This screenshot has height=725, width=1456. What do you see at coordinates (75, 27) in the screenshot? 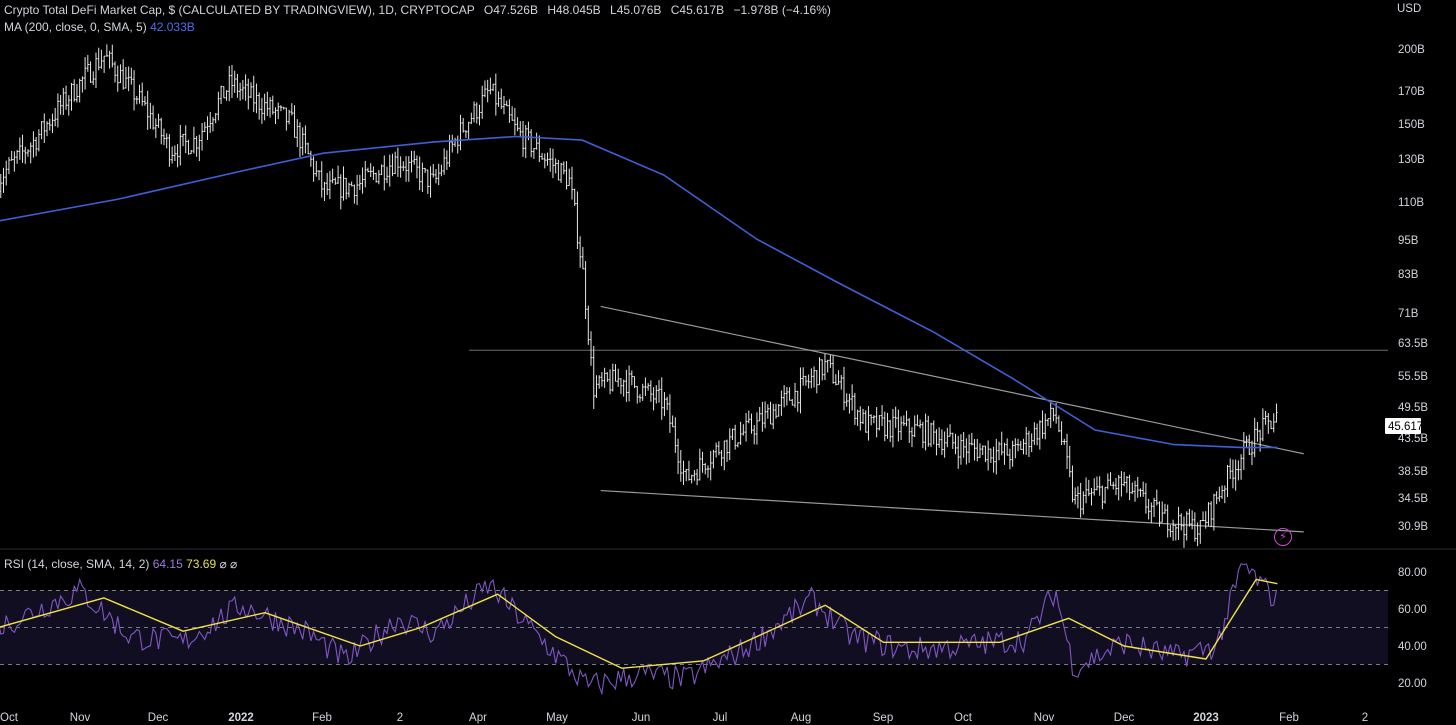
I see `ma-label: MA (200, close, 0, SMA, 5)` at bounding box center [75, 27].